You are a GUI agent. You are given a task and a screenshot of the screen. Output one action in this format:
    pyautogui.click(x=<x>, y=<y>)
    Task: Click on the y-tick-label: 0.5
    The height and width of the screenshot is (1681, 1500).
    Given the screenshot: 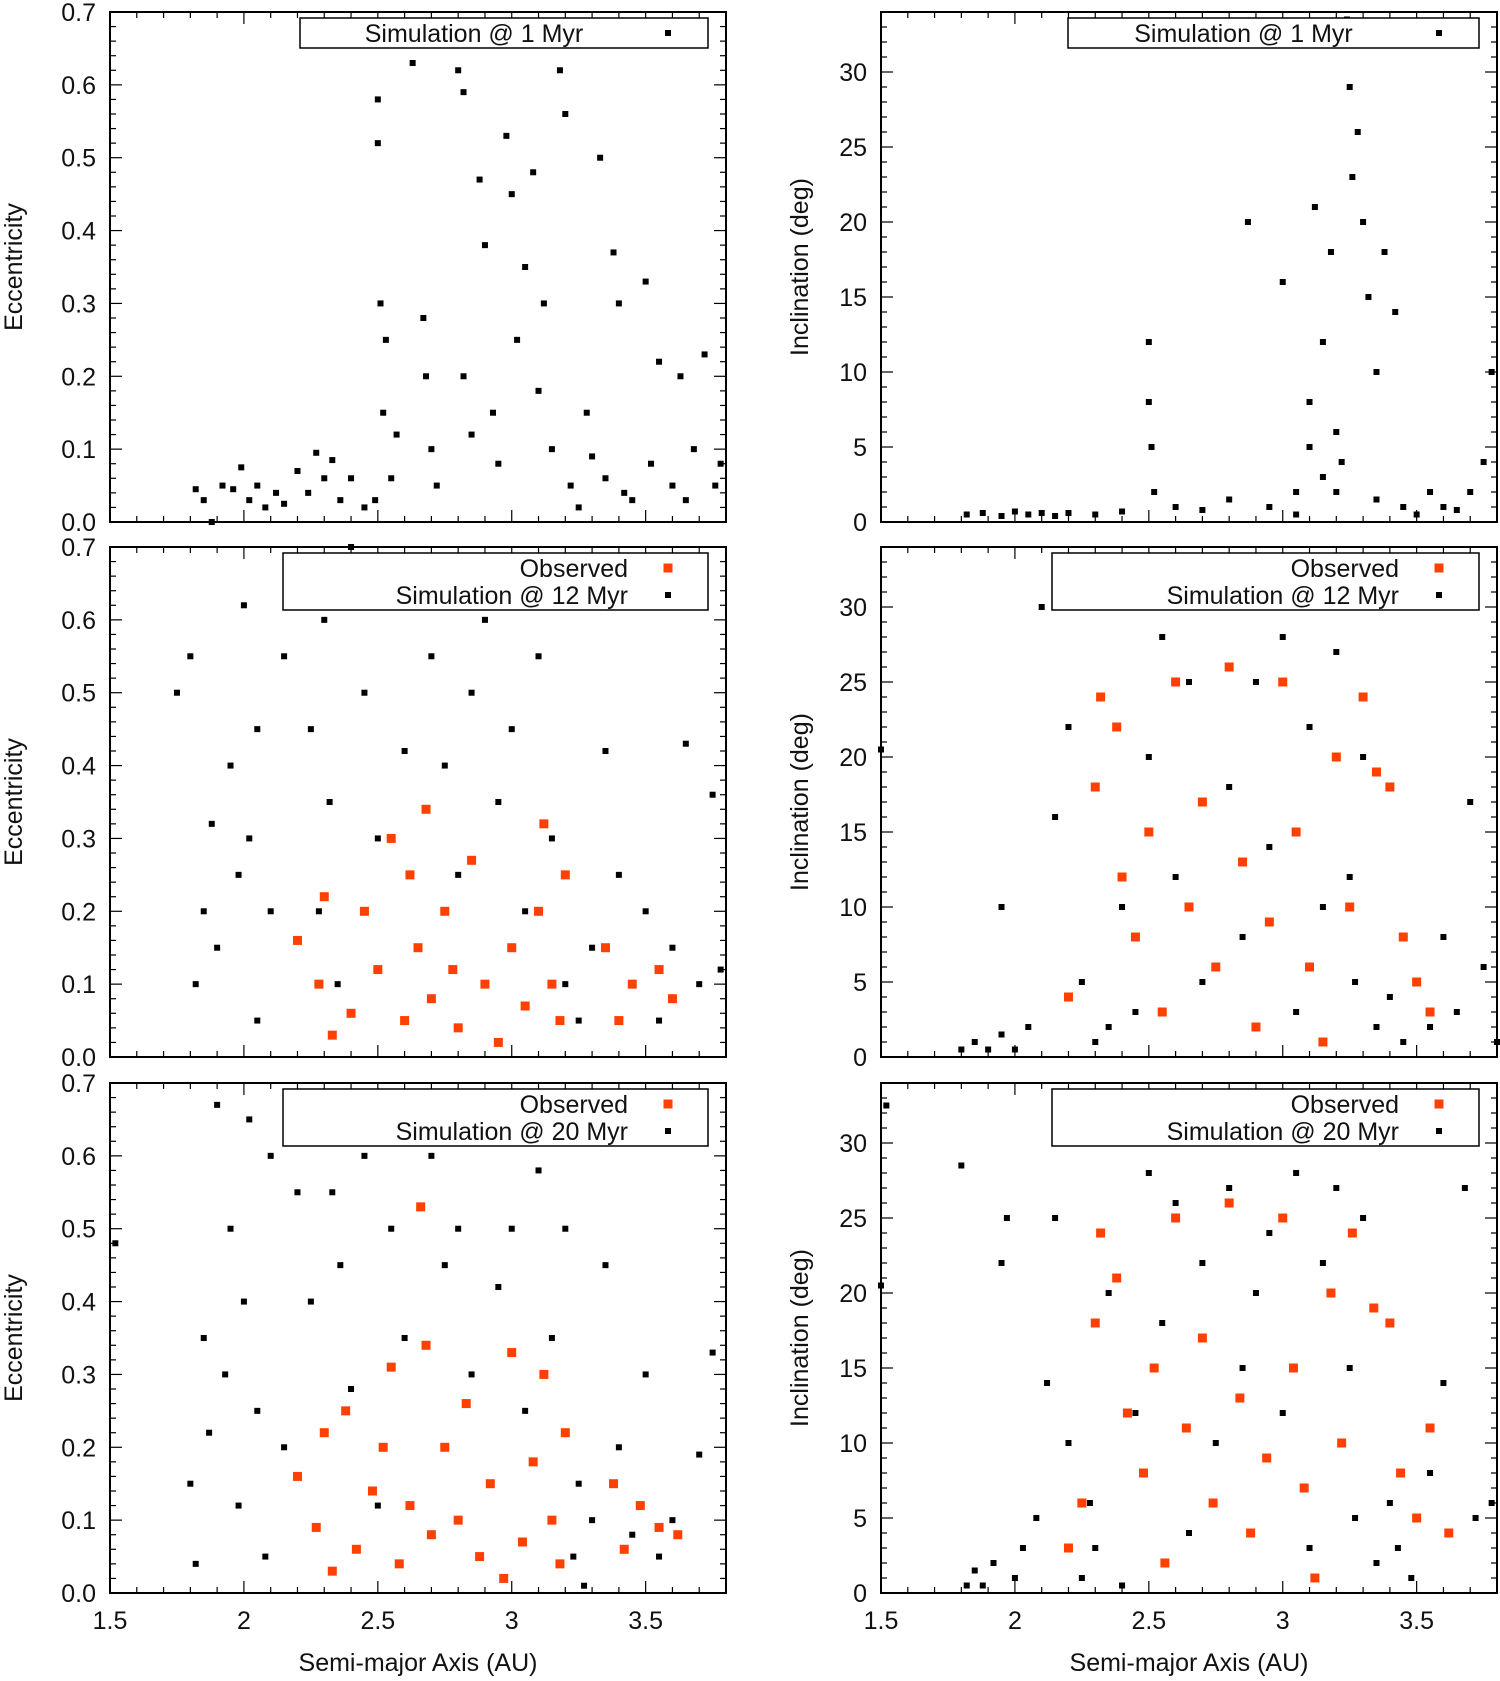 What is the action you would take?
    pyautogui.click(x=78, y=1230)
    